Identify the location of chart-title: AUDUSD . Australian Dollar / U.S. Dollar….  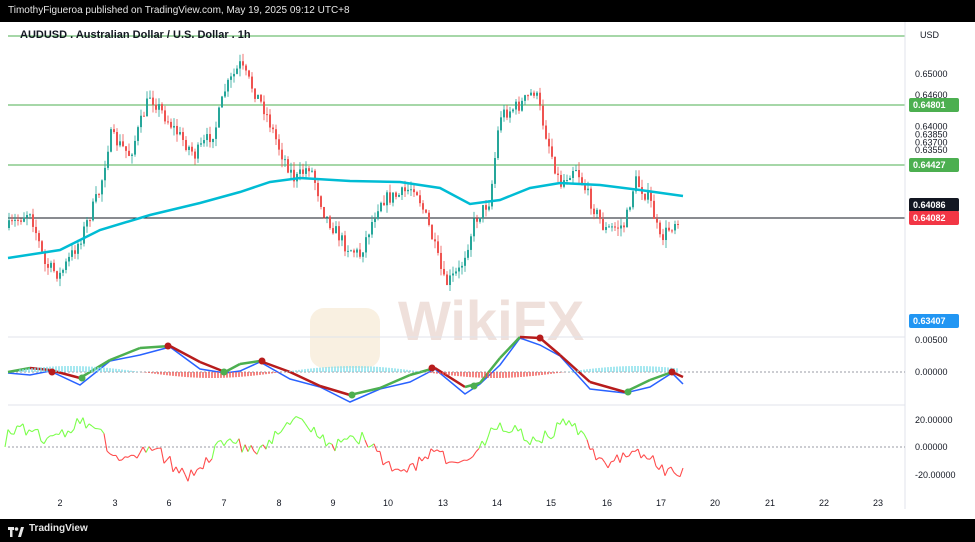
(135, 35).